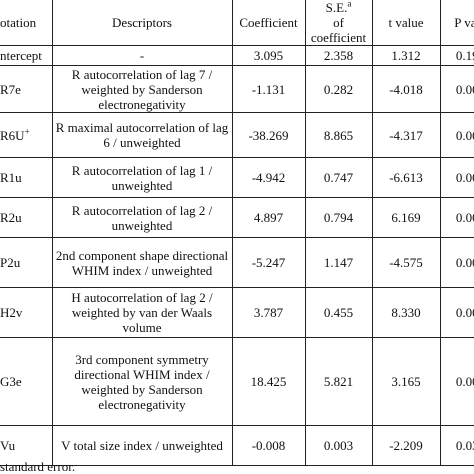 This screenshot has width=474, height=474. I want to click on table-cell: 0.19, so click(456, 55).